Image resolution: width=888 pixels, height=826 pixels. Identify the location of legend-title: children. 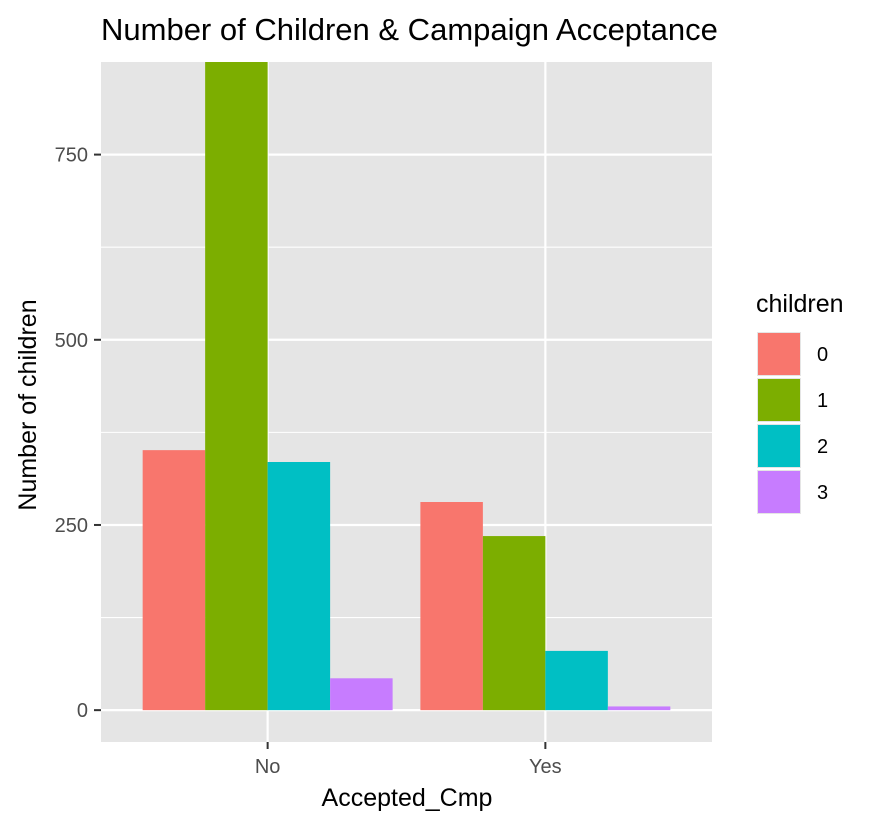
(800, 304).